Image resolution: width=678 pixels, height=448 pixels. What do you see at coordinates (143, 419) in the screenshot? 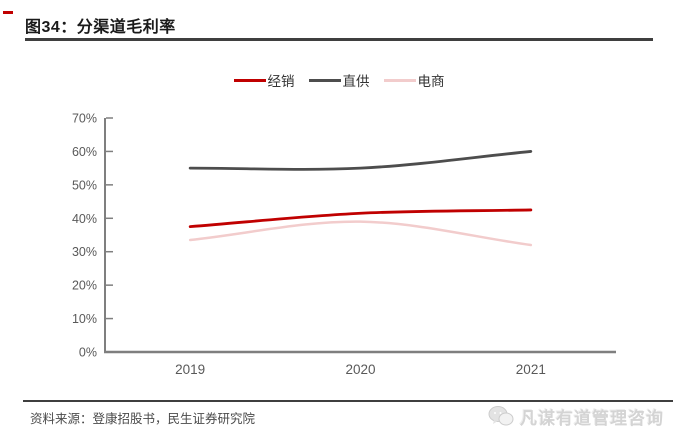
I see `source-note: 资料来源：登康招股书，民生证券研究院` at bounding box center [143, 419].